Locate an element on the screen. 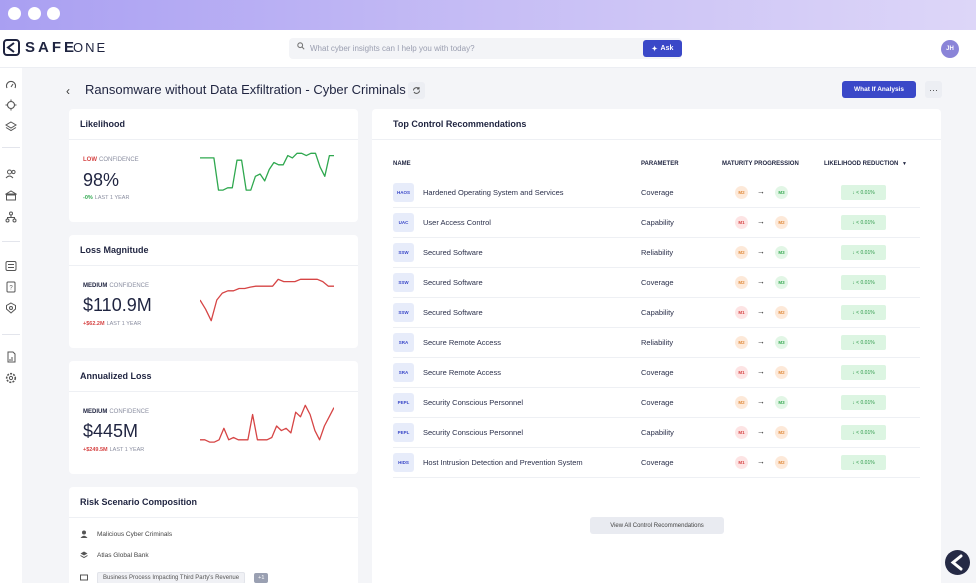  process-icon is located at coordinates (84, 577).